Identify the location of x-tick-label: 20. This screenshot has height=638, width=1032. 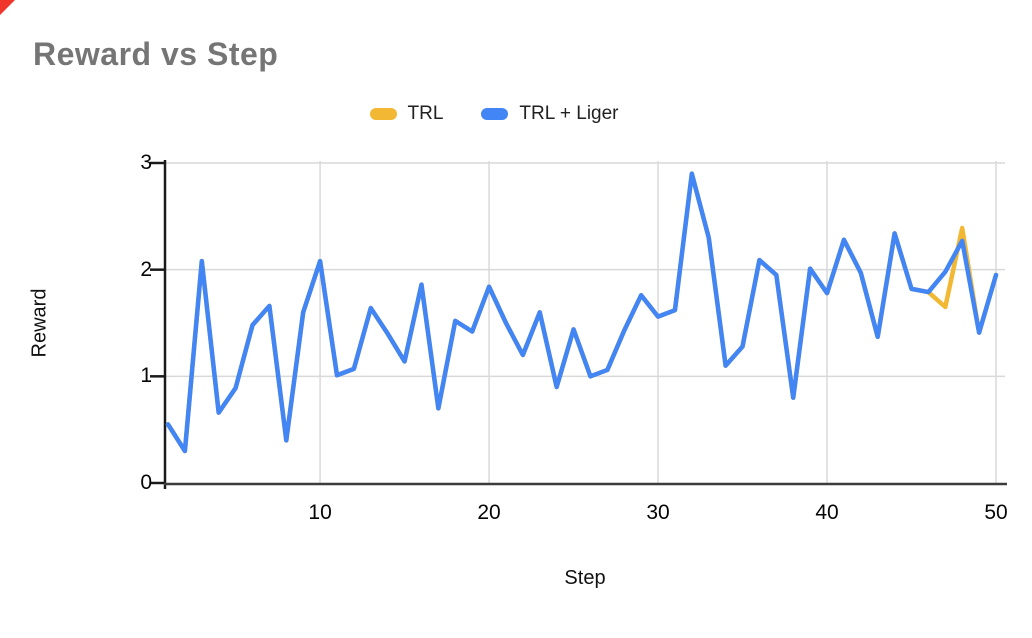
(489, 512).